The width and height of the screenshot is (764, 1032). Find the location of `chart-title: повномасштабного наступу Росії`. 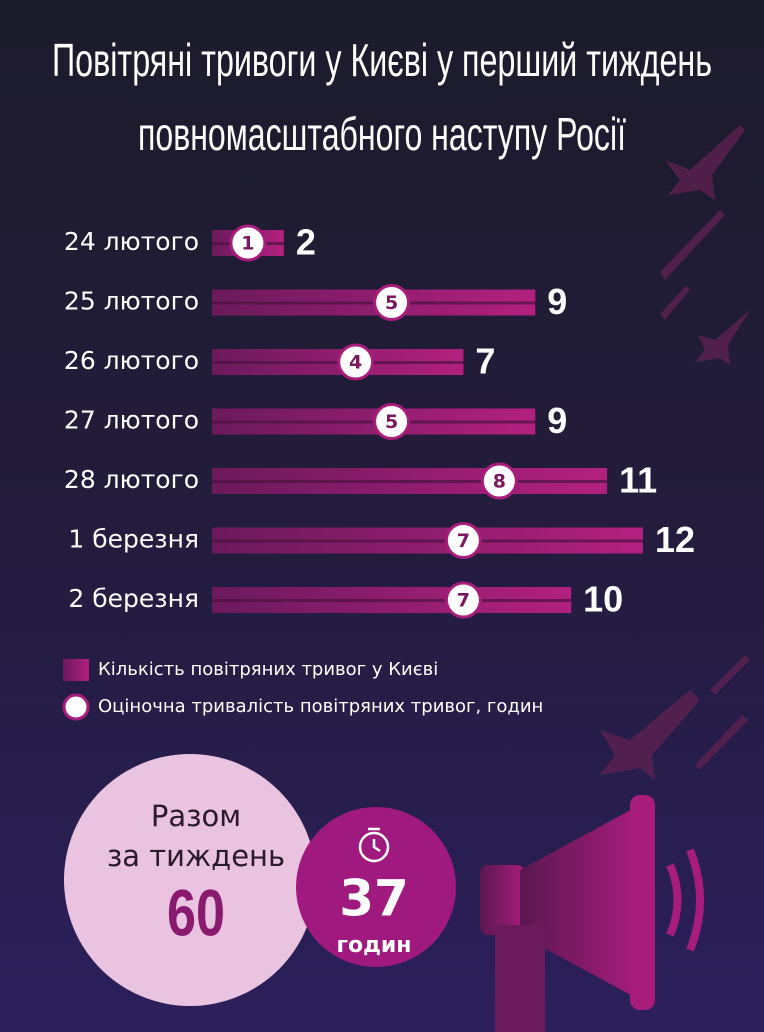

chart-title: повномасштабного наступу Росії is located at coordinates (382, 134).